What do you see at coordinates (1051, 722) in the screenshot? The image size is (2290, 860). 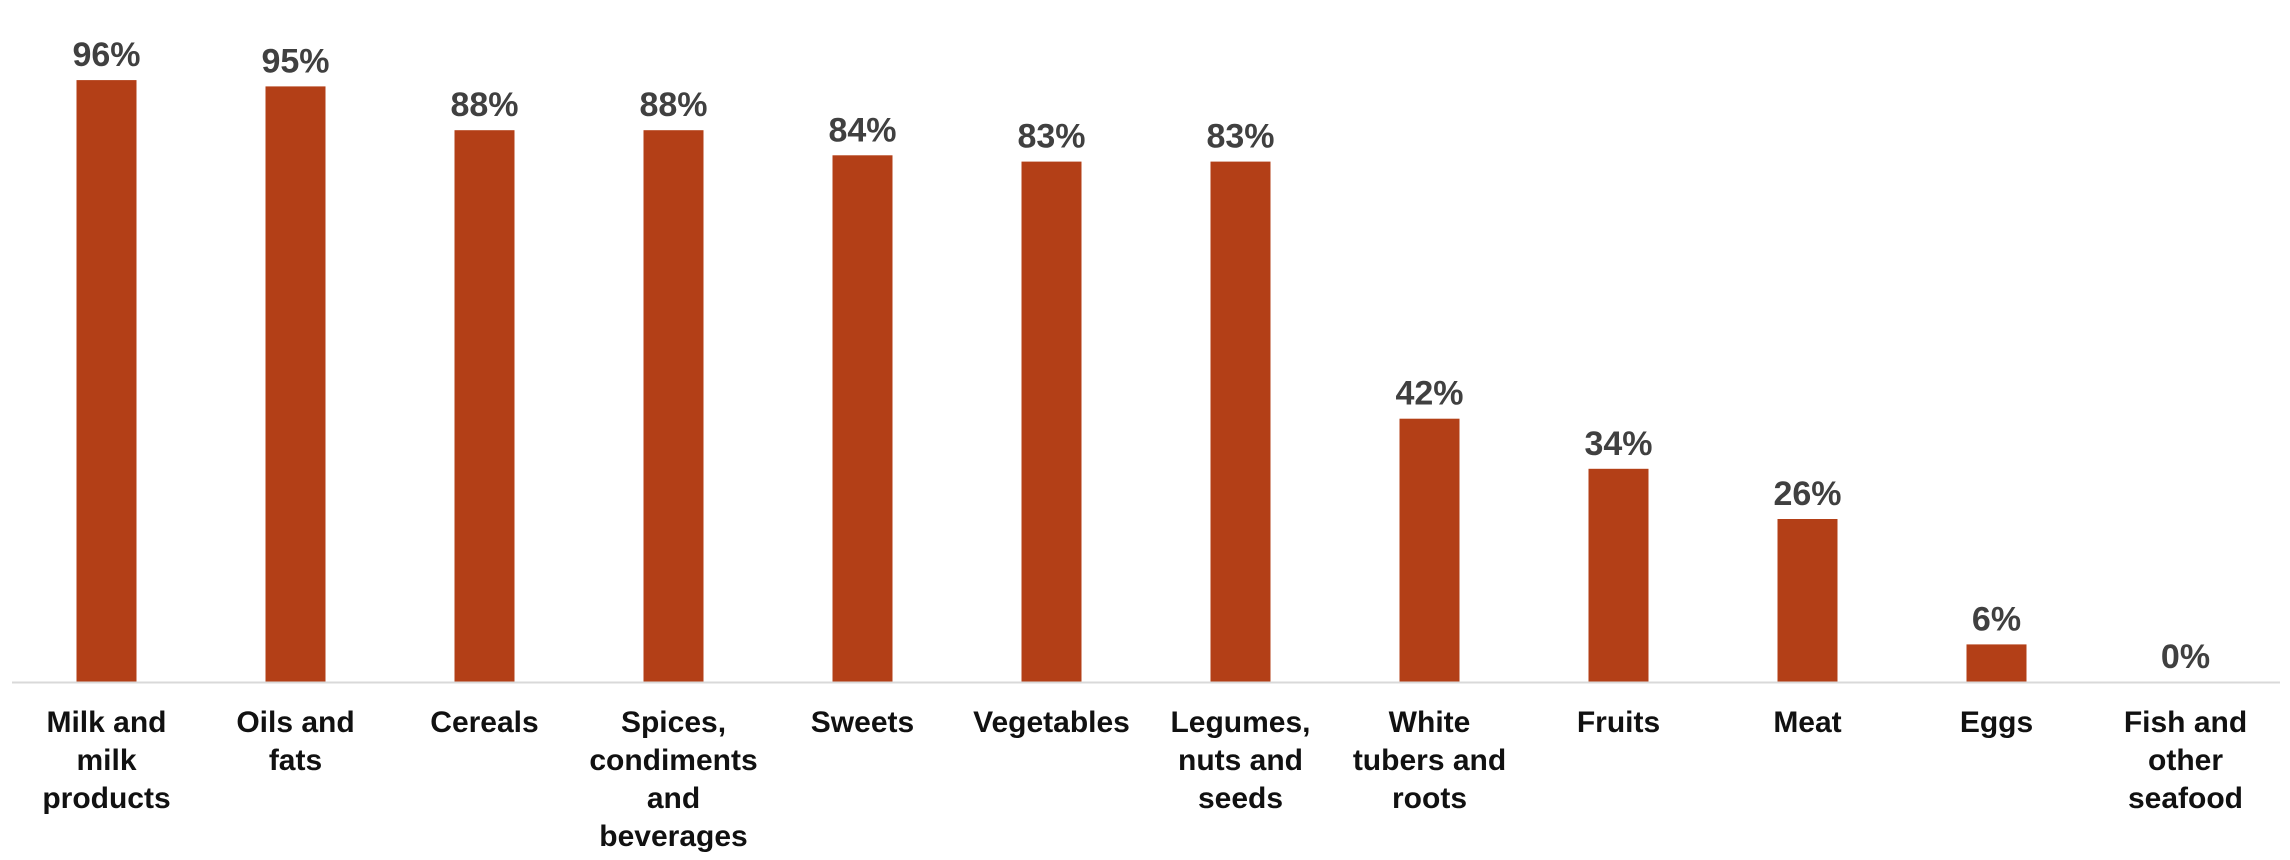 I see `category-label: Vegetables` at bounding box center [1051, 722].